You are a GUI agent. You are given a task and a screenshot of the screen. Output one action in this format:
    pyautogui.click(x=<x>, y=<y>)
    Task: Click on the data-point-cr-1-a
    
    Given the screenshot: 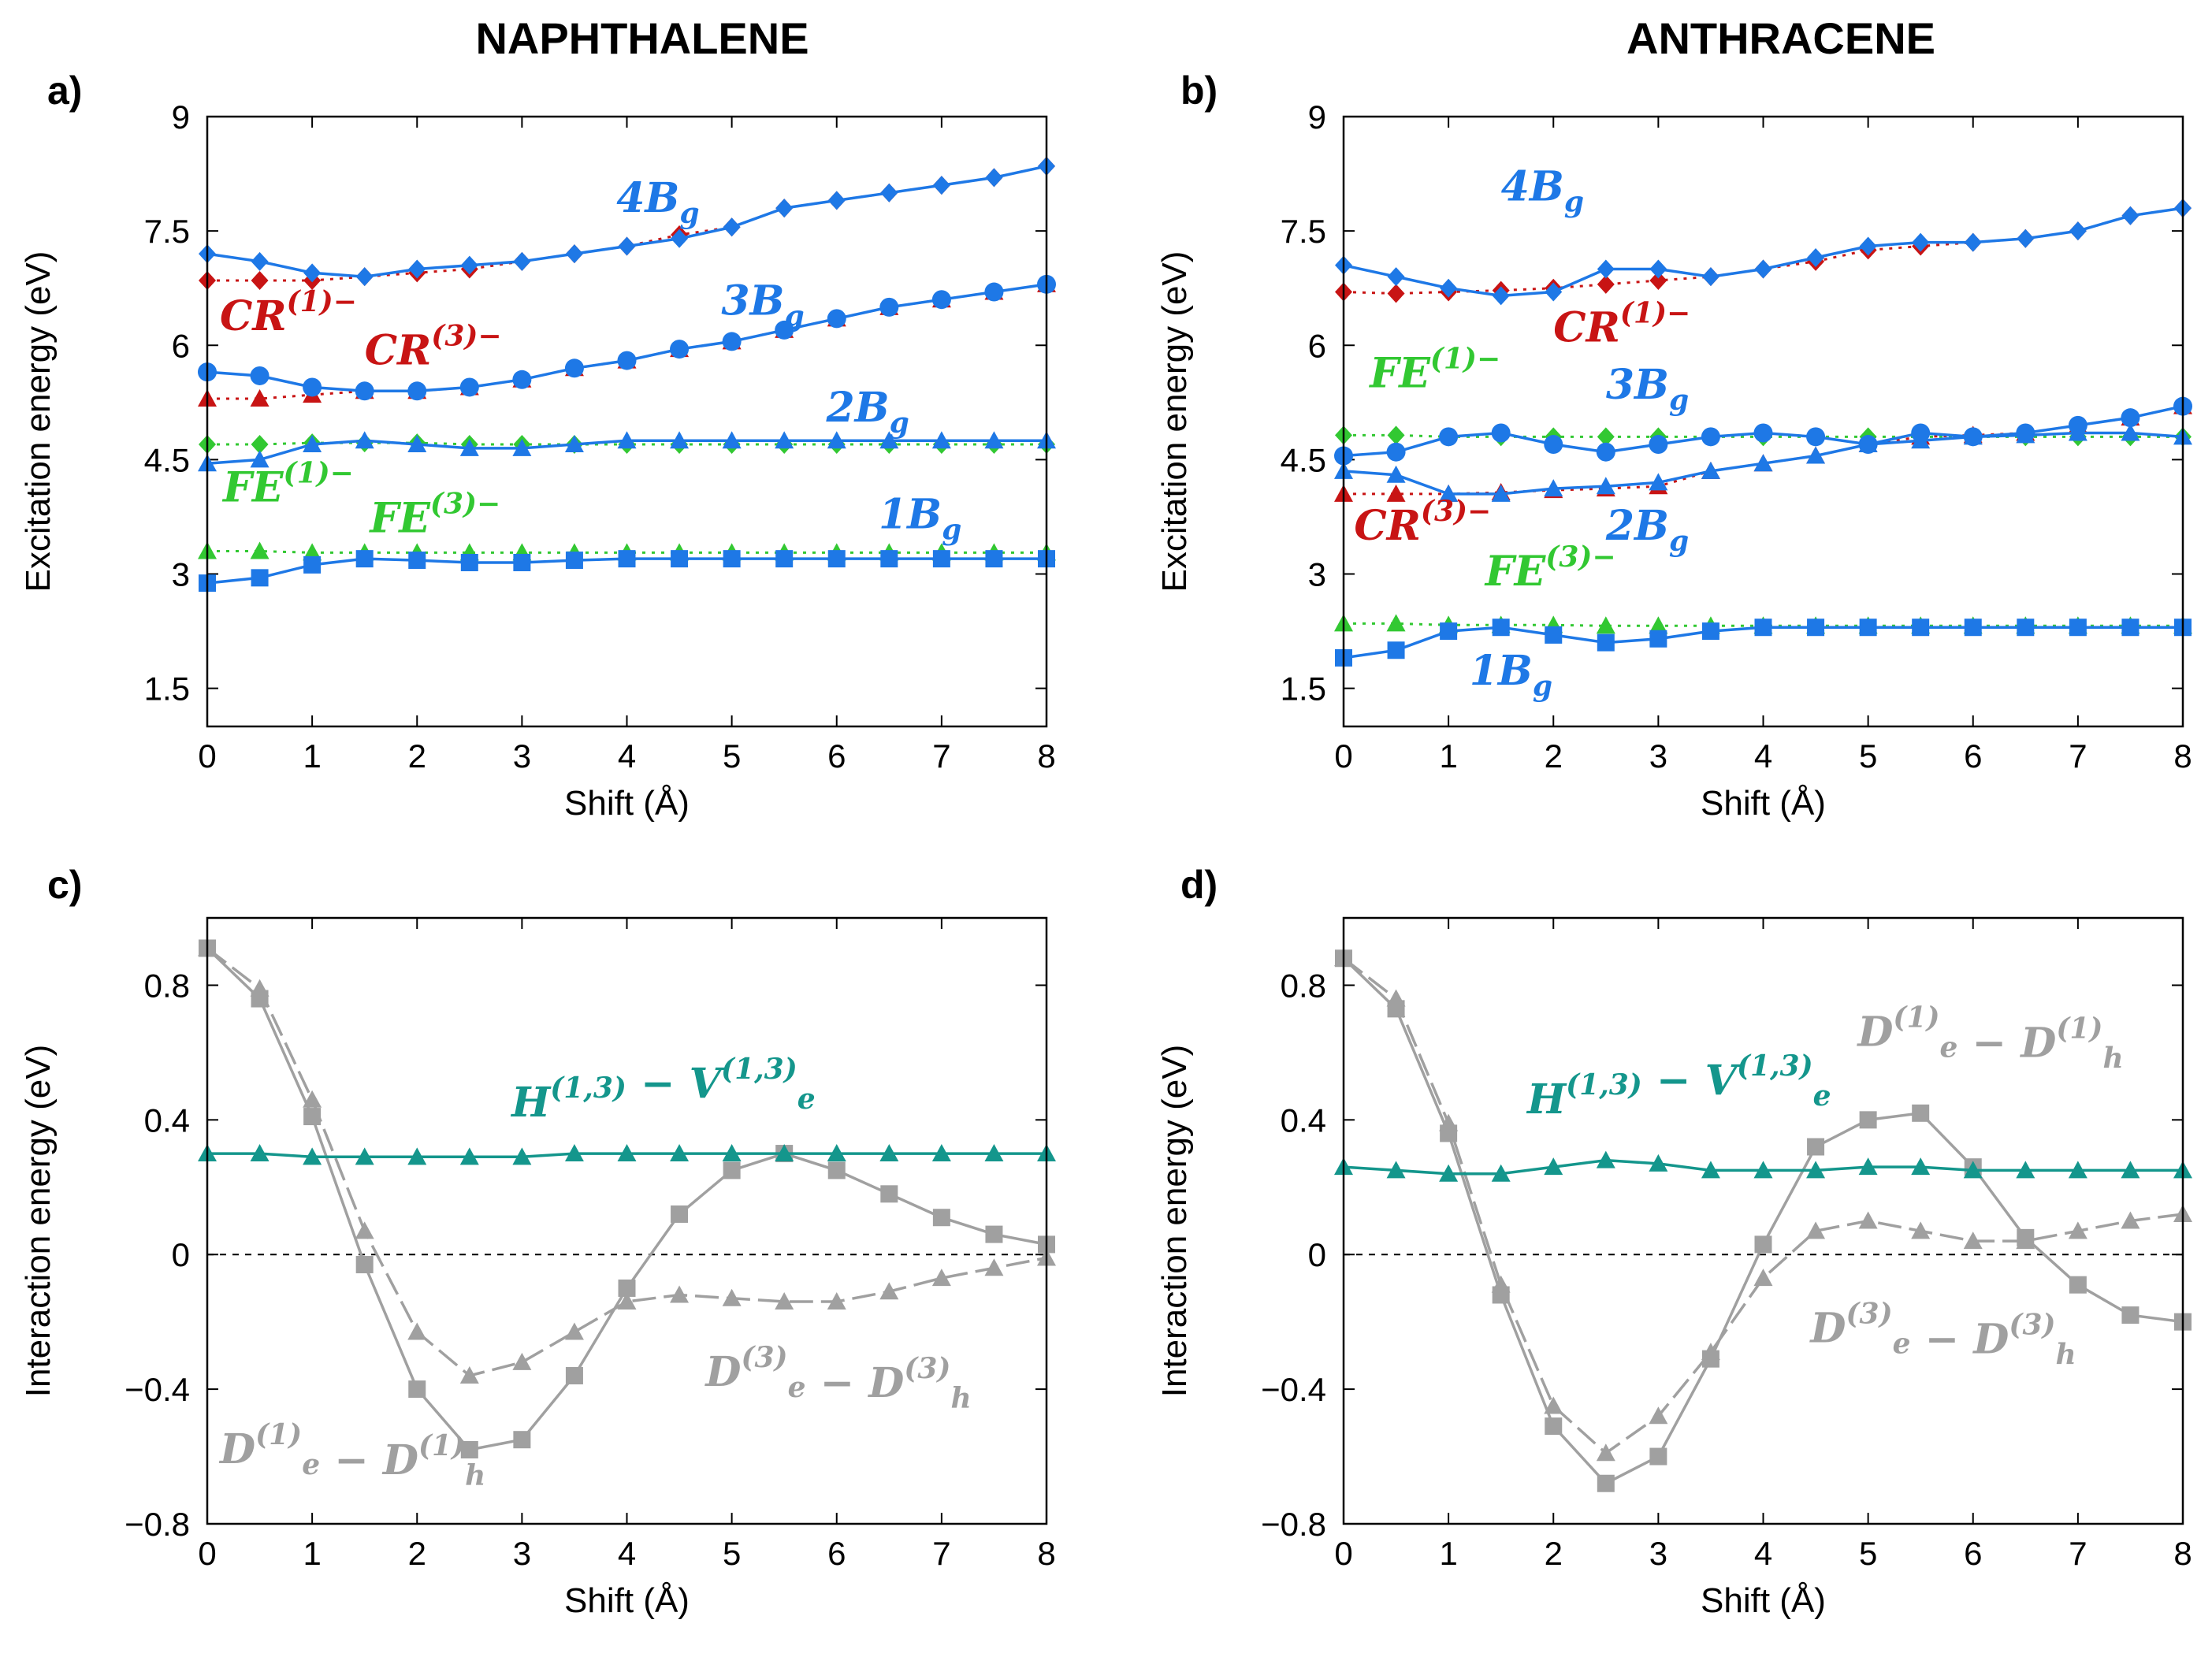 What is the action you would take?
    pyautogui.click(x=260, y=281)
    